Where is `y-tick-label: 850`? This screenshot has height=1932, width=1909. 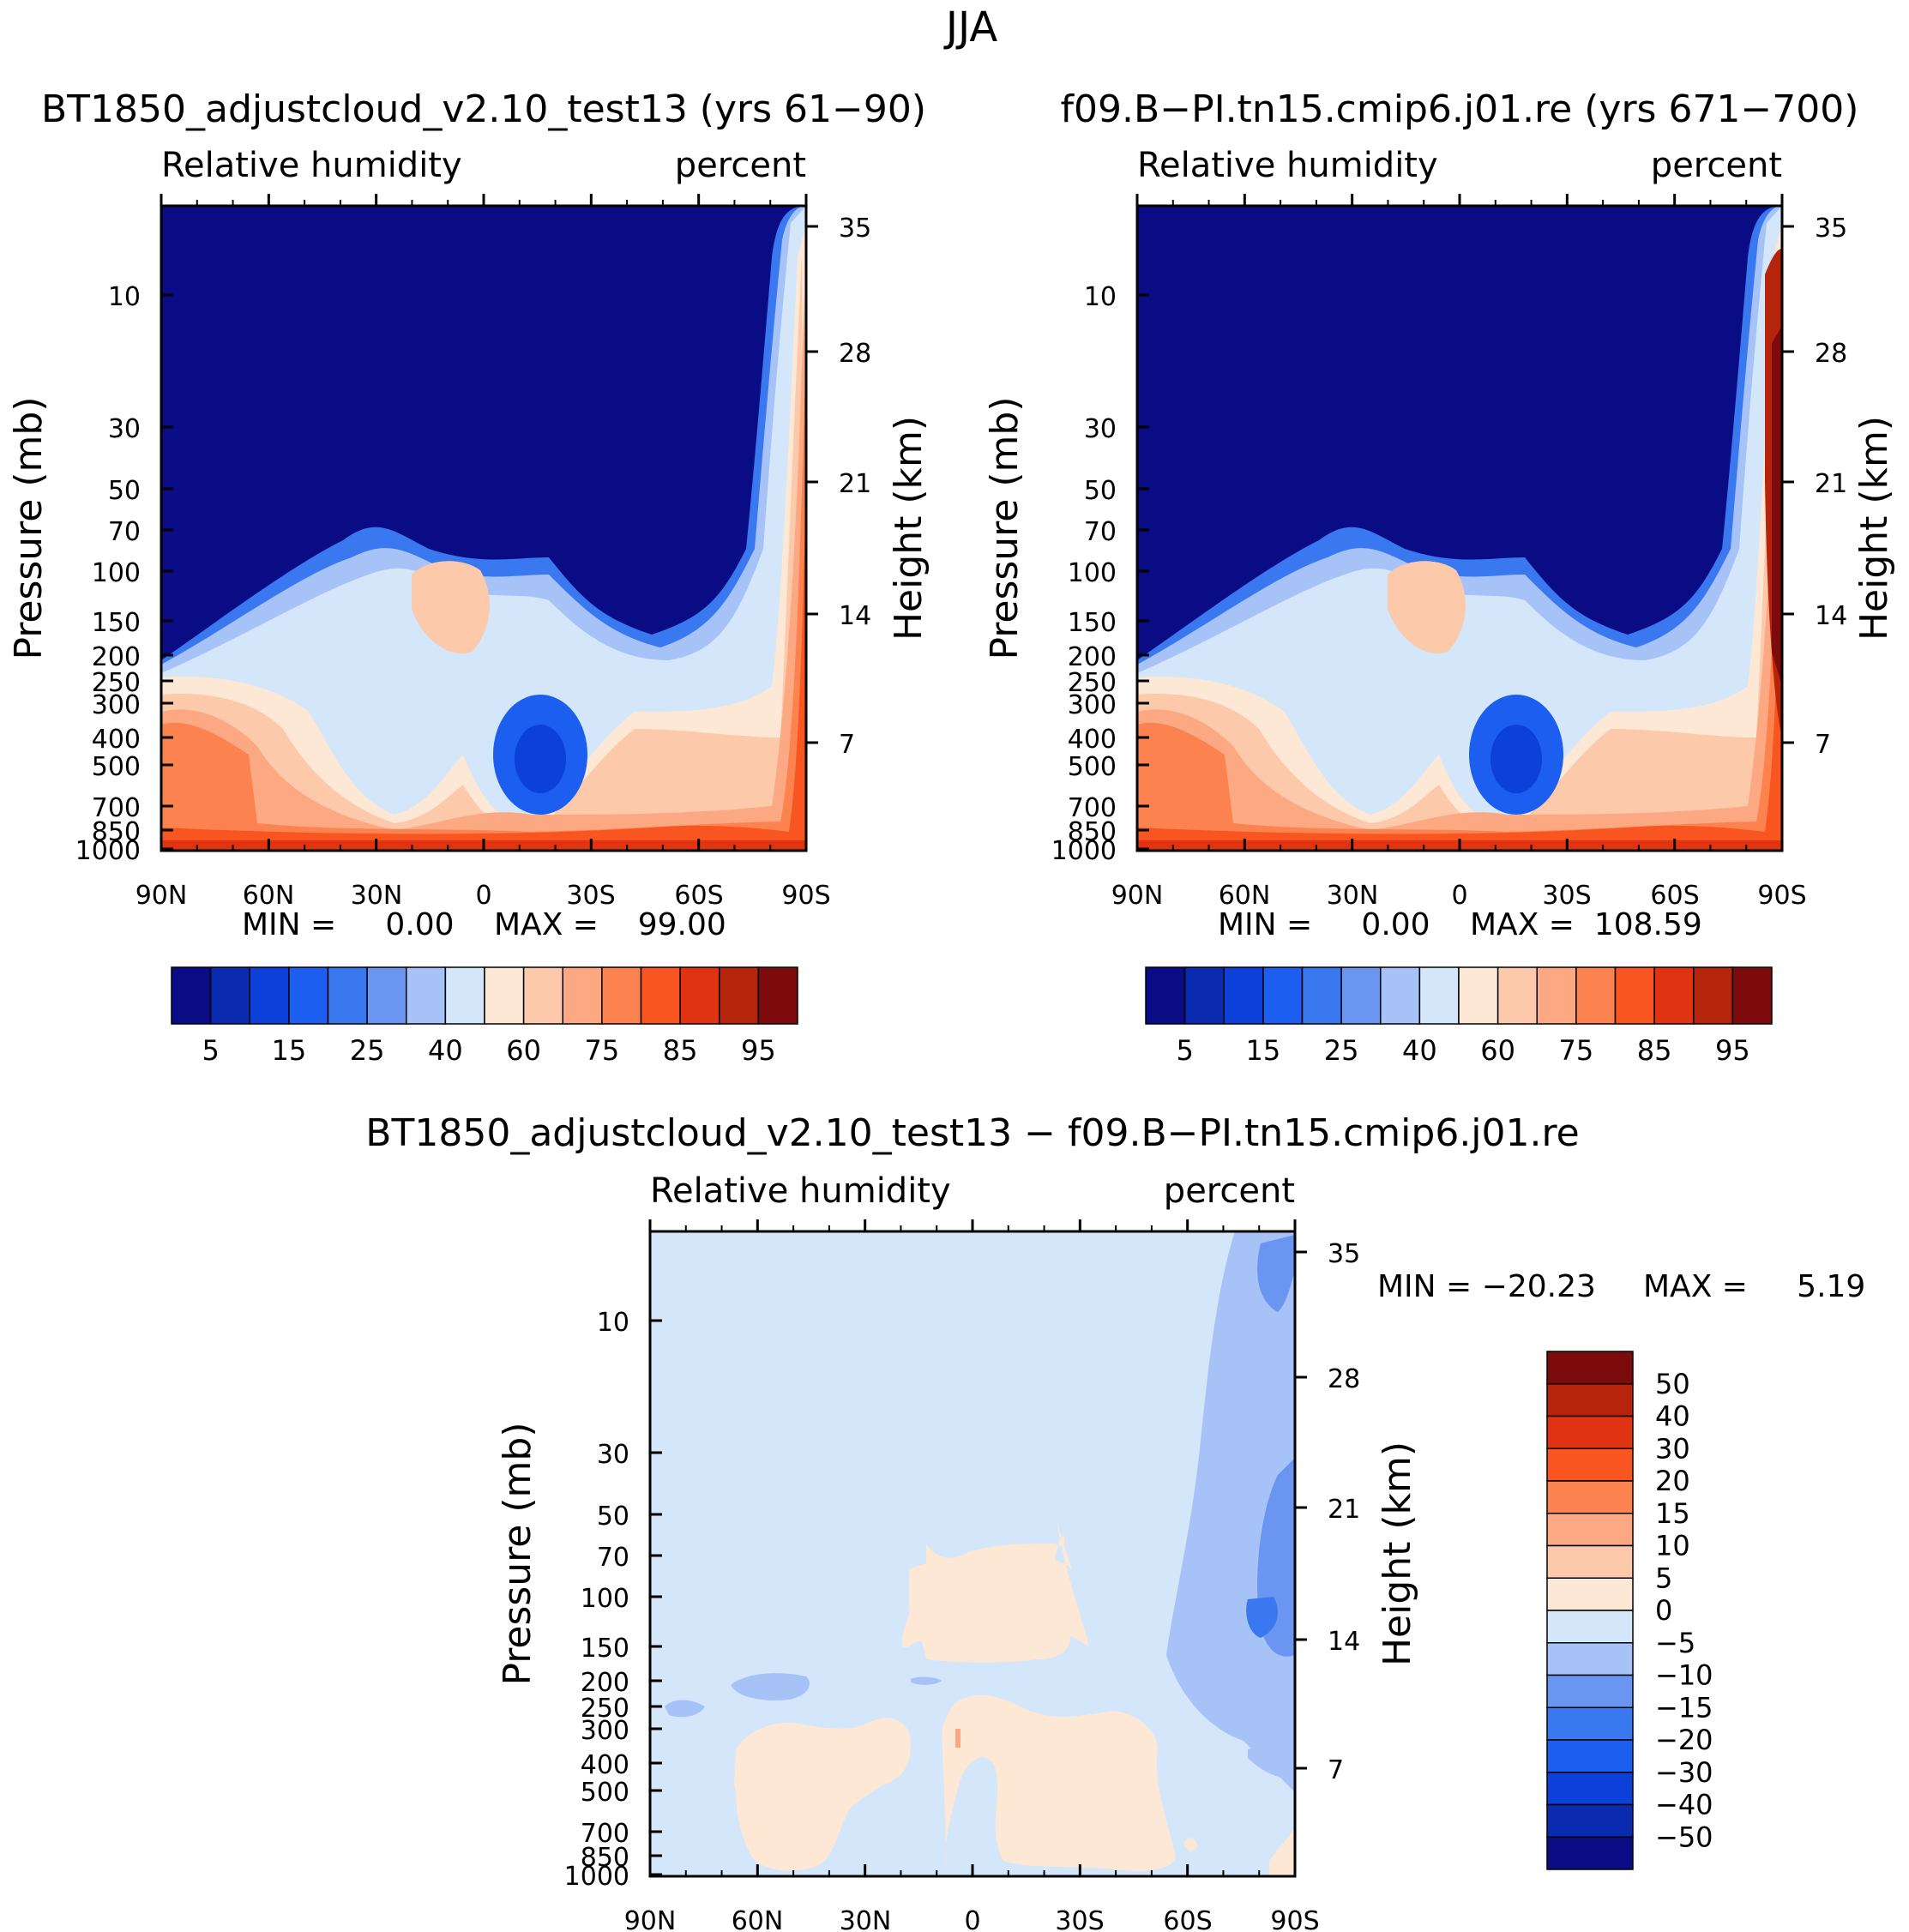 y-tick-label: 850 is located at coordinates (1093, 832).